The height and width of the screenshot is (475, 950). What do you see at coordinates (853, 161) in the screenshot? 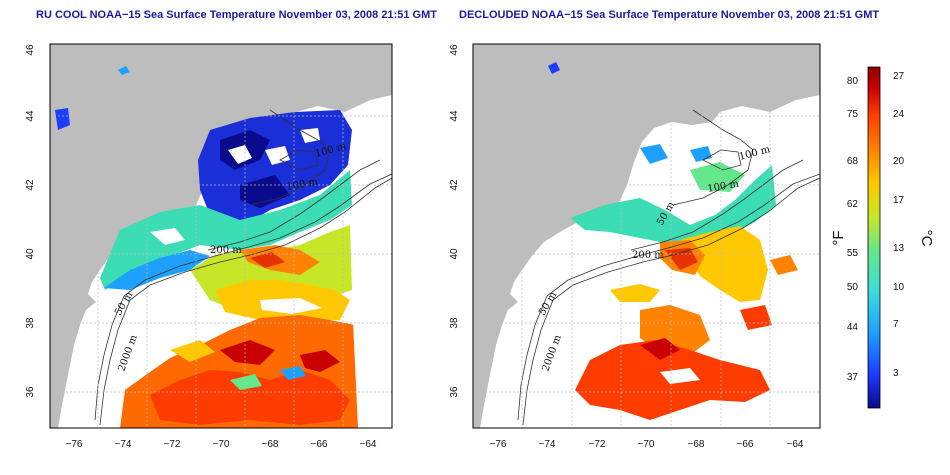
I see `fahrenheit-tick-label: 68` at bounding box center [853, 161].